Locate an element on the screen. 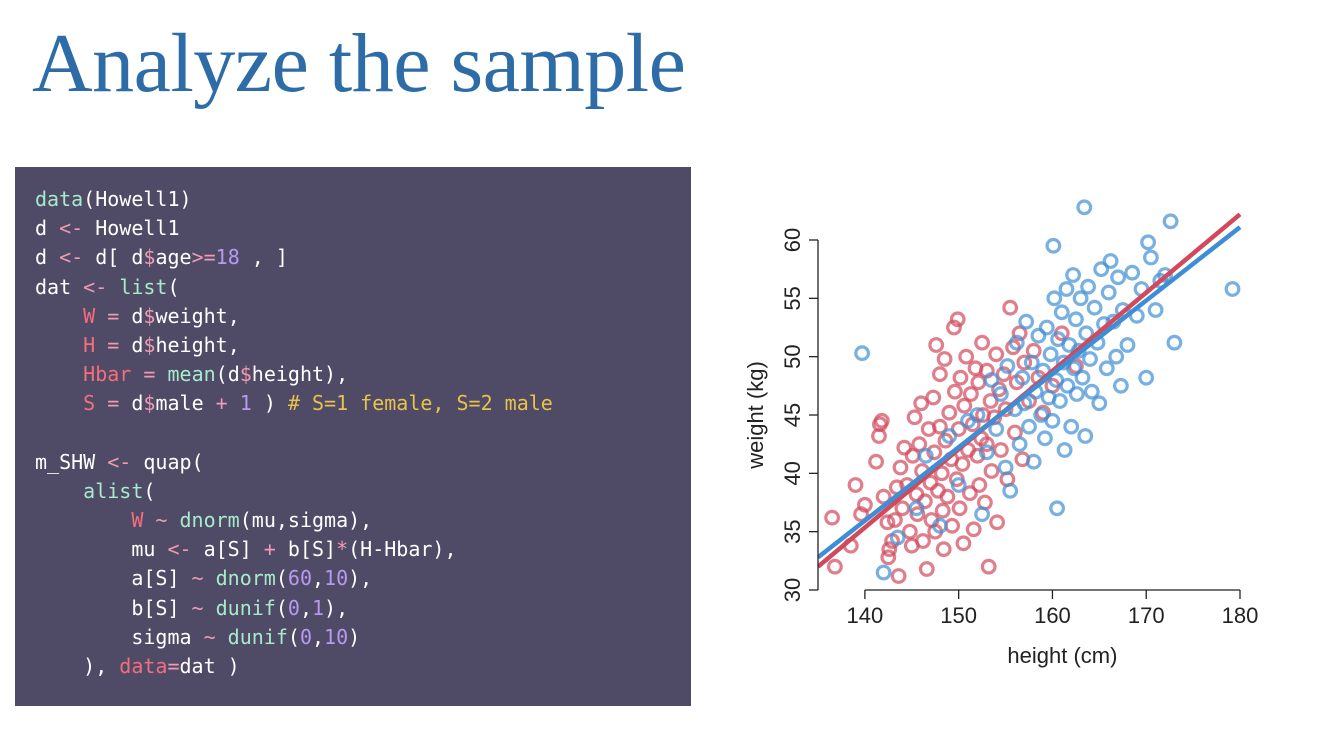 The height and width of the screenshot is (736, 1328). y-tick-label: 50 is located at coordinates (792, 356).